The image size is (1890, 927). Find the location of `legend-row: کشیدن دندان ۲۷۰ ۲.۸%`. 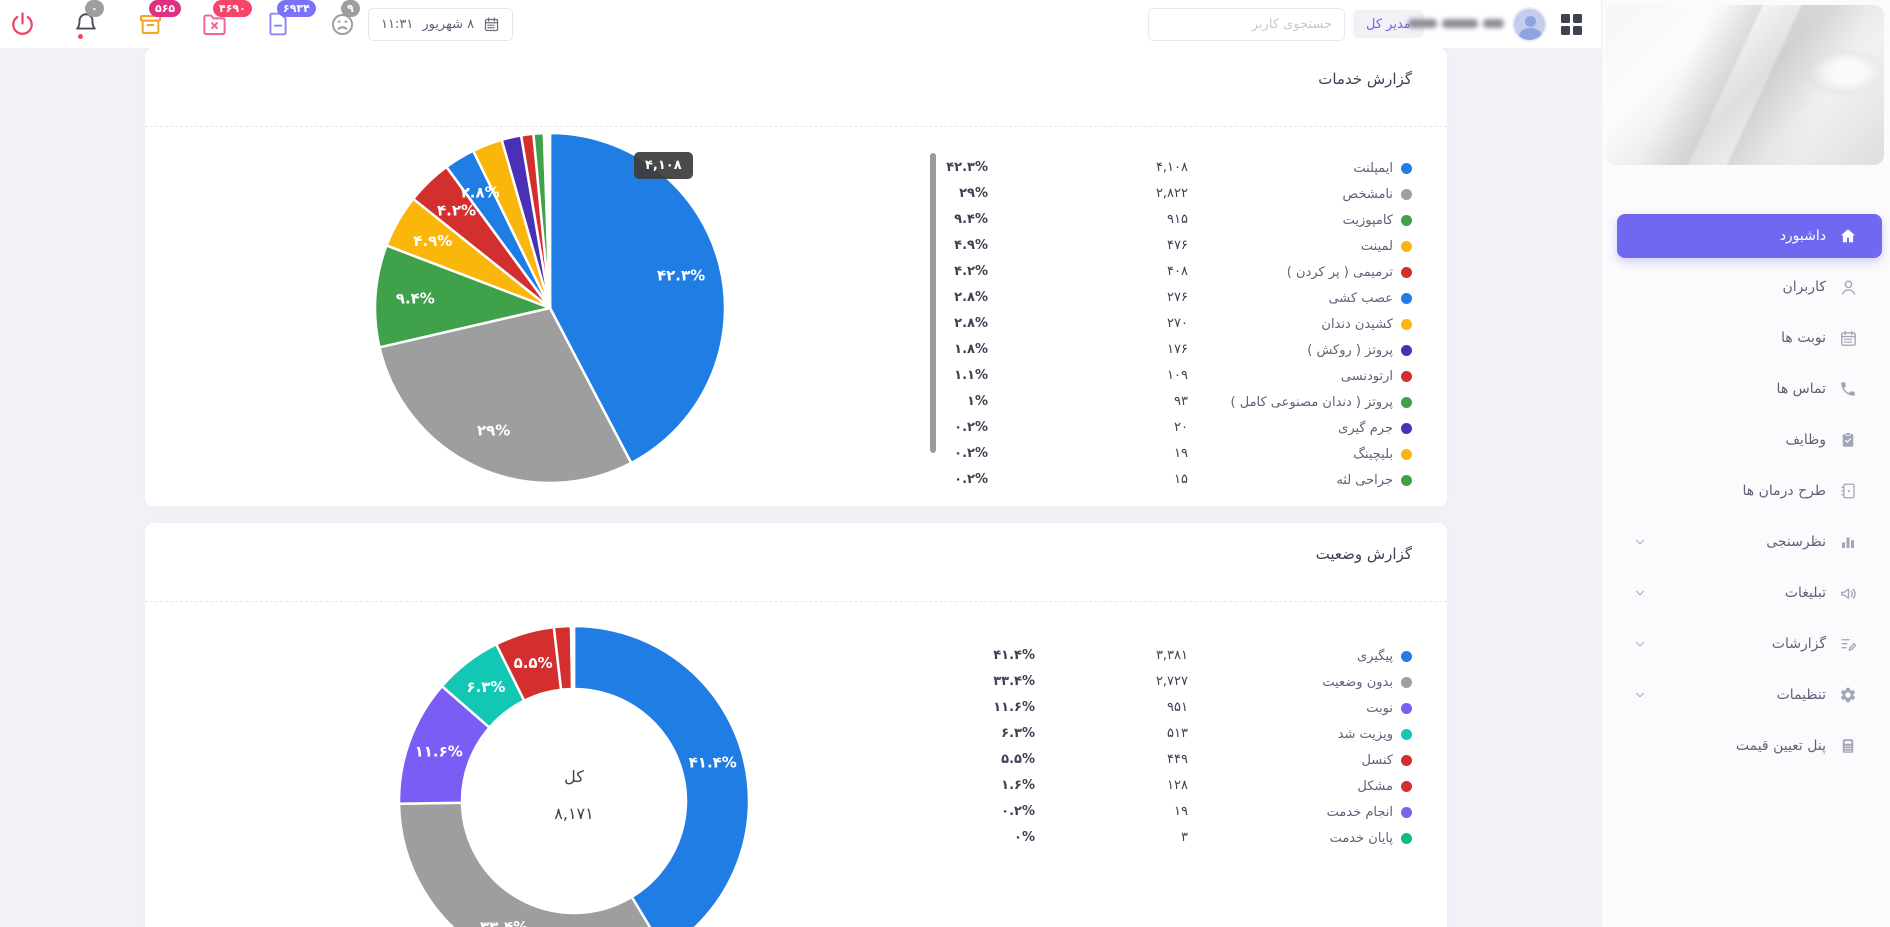

legend-row: کشیدن دندان ۲۷۰ ۲.۸% is located at coordinates (1169, 324).